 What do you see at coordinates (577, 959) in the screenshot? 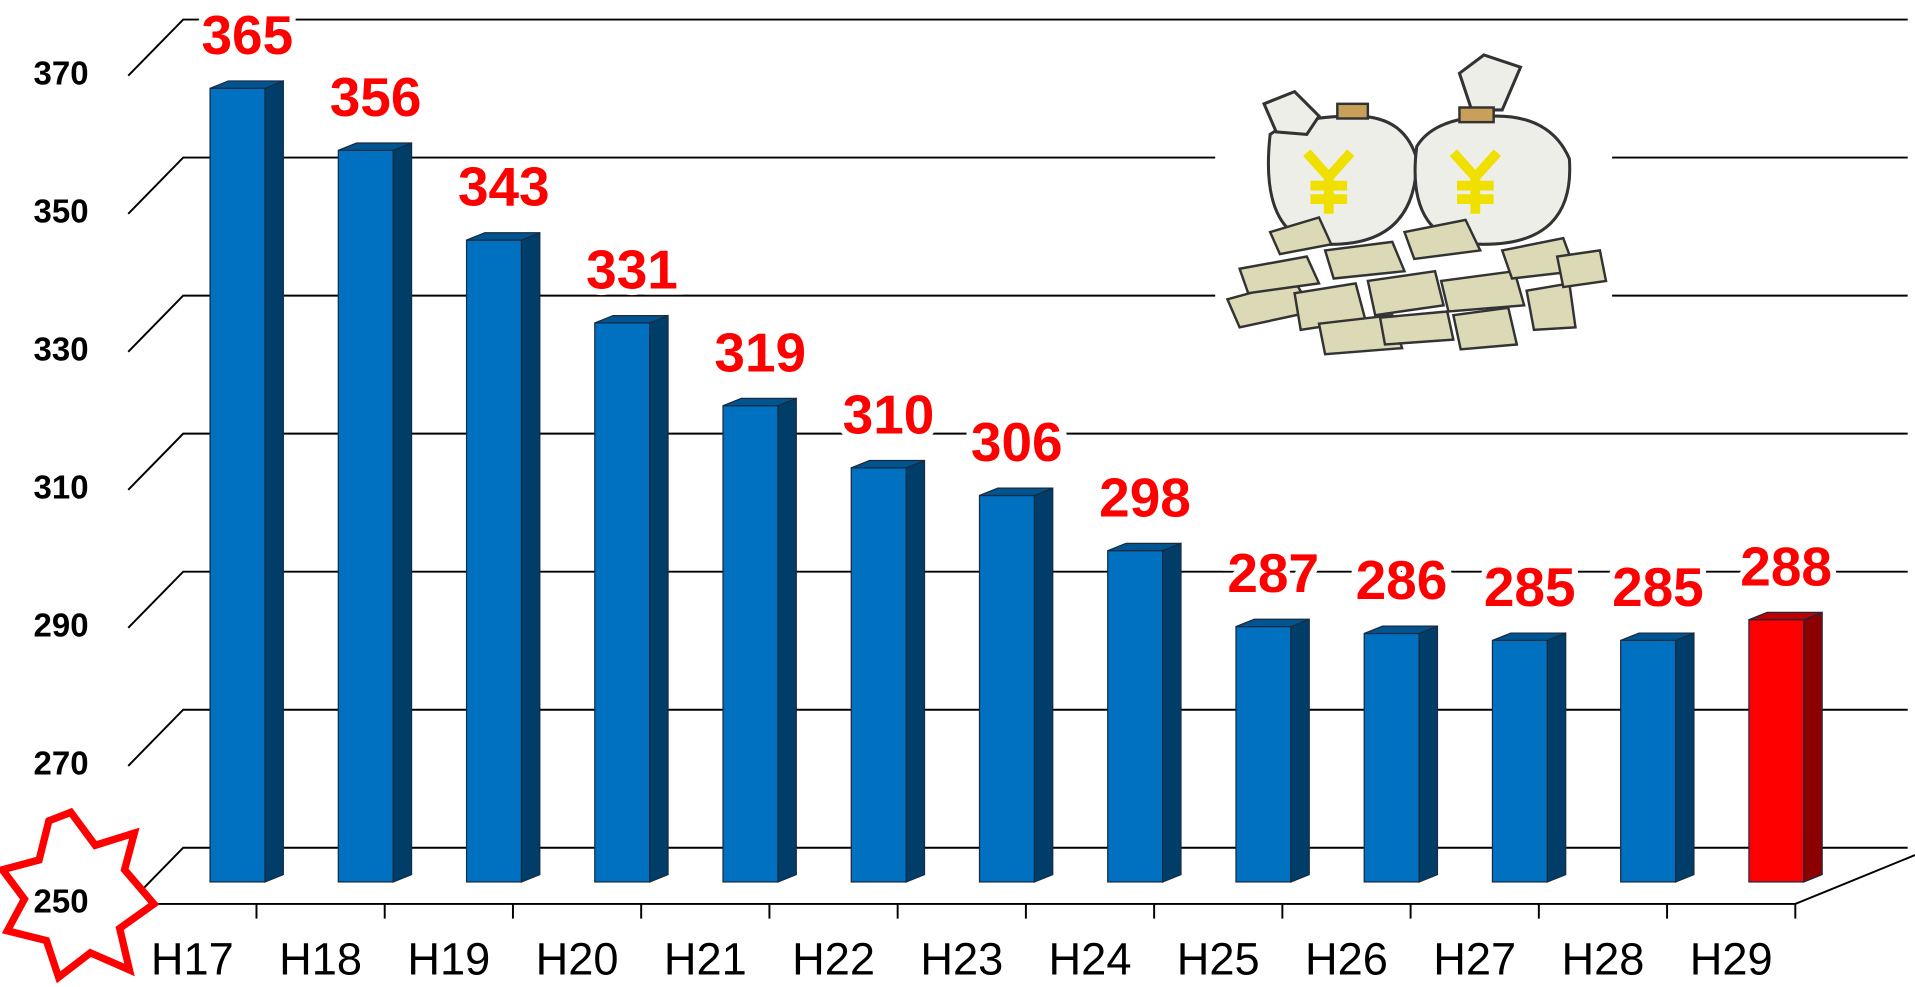
I see `x-tick-label: H20` at bounding box center [577, 959].